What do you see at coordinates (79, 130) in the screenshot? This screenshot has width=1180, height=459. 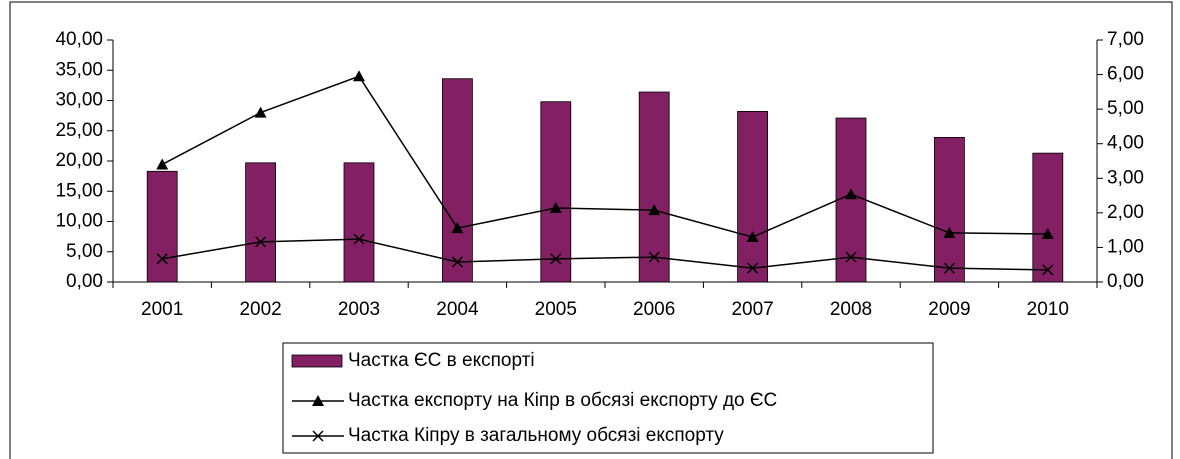 I see `y-tick-label: 25,00` at bounding box center [79, 130].